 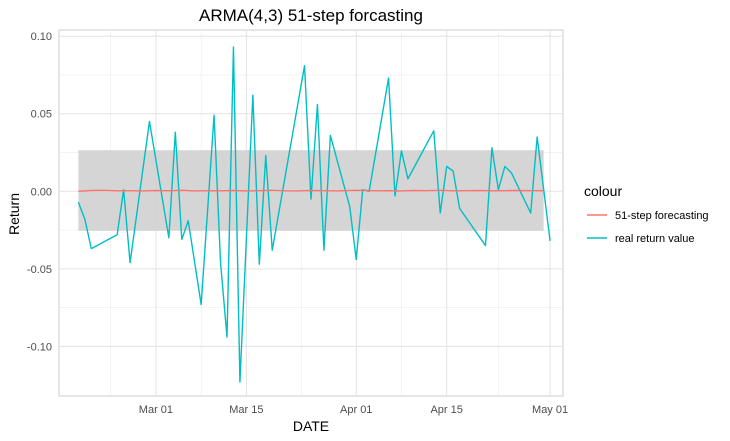 What do you see at coordinates (39, 270) in the screenshot?
I see `y-tick-label: -0.05` at bounding box center [39, 270].